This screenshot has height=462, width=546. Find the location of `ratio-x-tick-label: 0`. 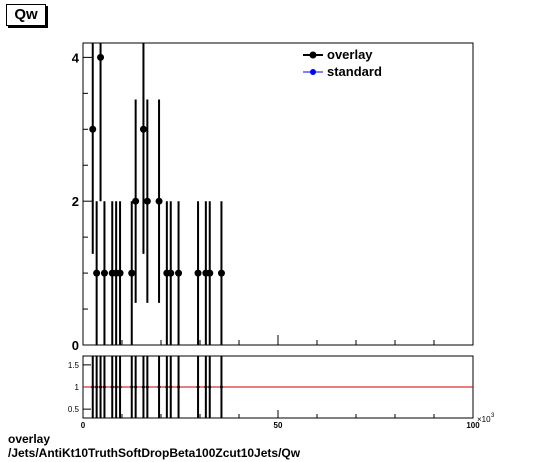

ratio-x-tick-label: 0 is located at coordinates (83, 425).